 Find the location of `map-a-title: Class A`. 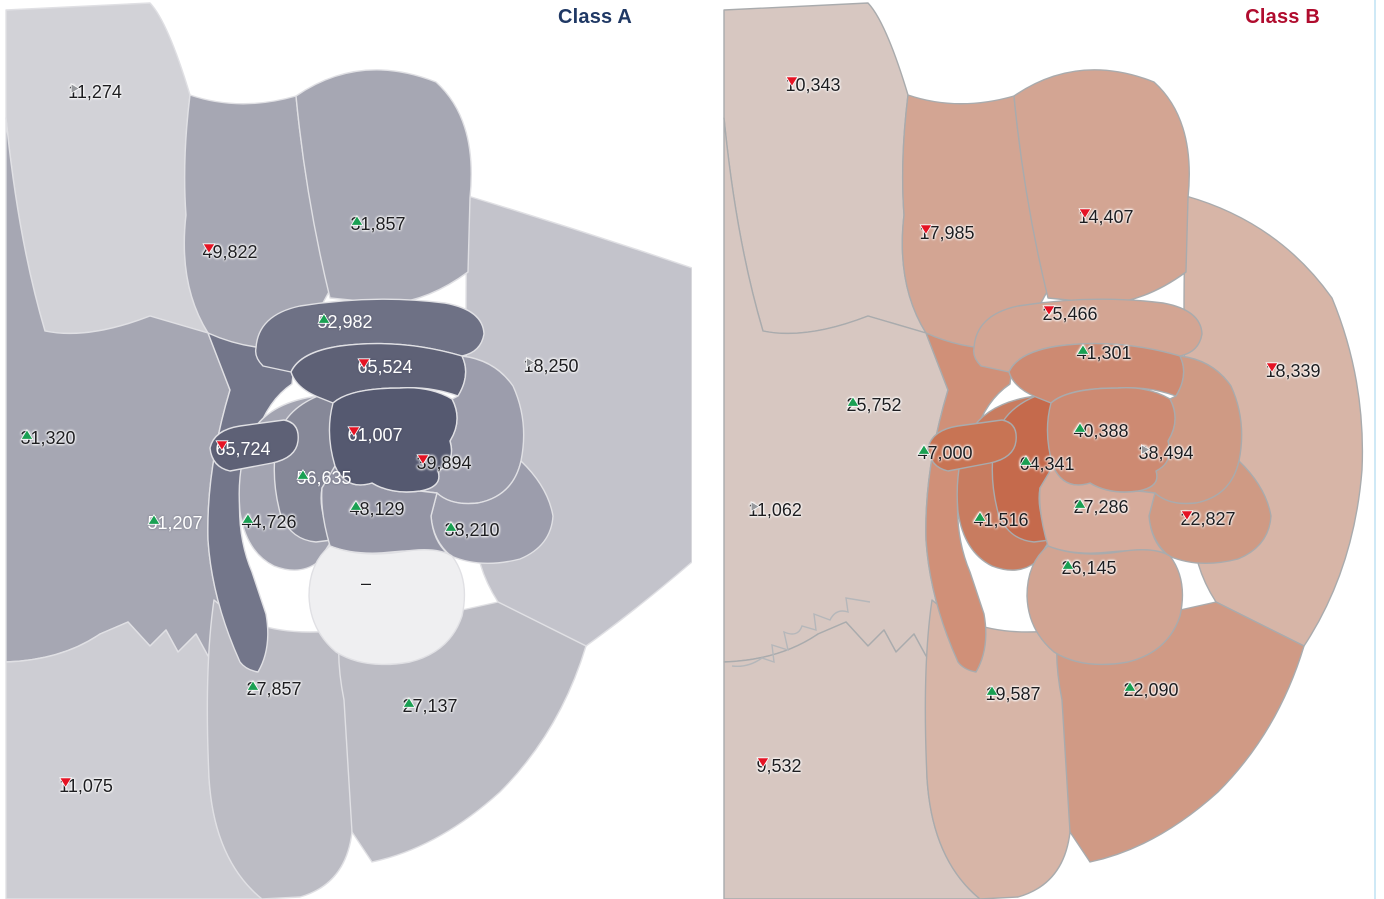

map-a-title: Class A is located at coordinates (594, 17).